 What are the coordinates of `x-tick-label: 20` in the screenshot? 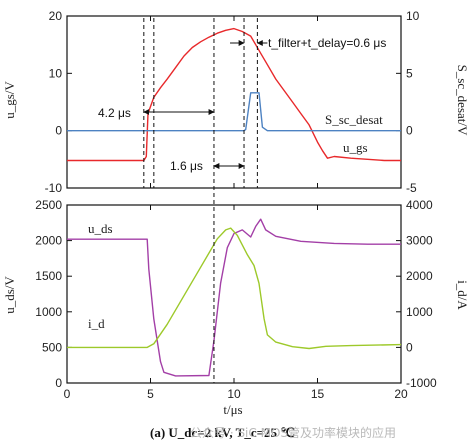 It's located at (401, 394).